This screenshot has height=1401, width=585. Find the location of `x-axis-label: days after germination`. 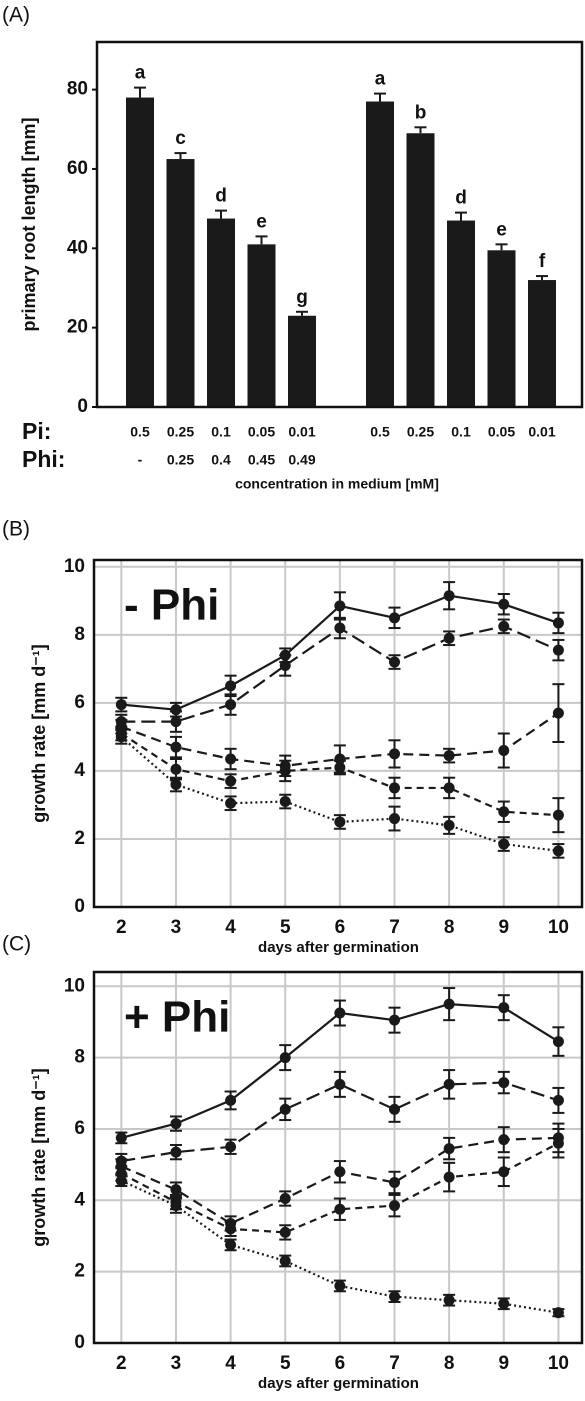

x-axis-label: days after germination is located at coordinates (338, 1383).